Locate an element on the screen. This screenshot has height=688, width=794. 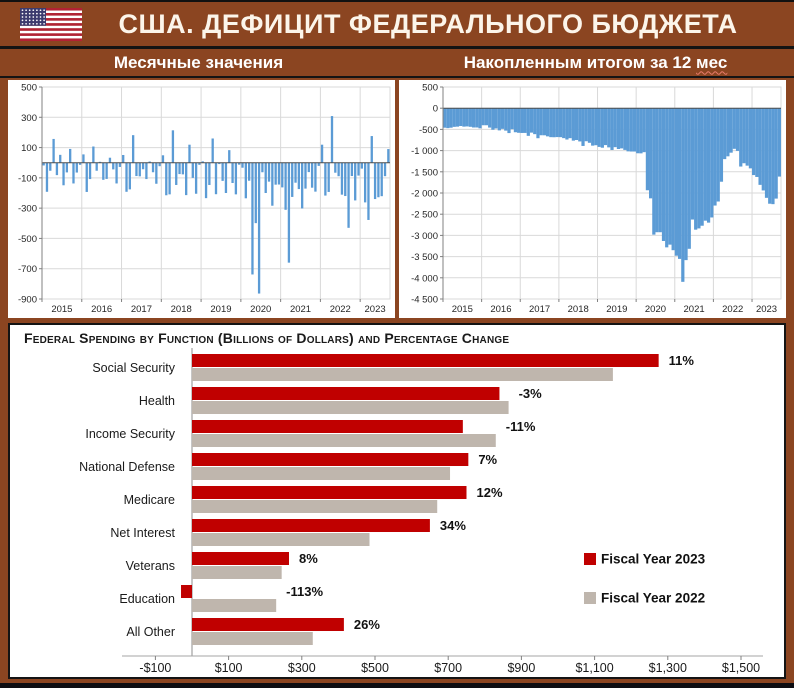
svg-text: $500 is located at coordinates (375, 668).